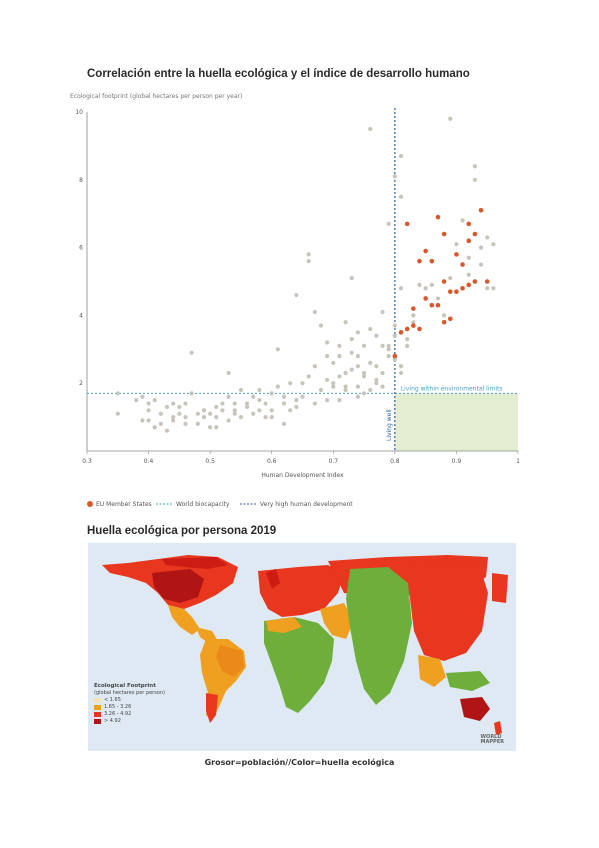  I want to click on y-tick-label: 6, so click(81, 248).